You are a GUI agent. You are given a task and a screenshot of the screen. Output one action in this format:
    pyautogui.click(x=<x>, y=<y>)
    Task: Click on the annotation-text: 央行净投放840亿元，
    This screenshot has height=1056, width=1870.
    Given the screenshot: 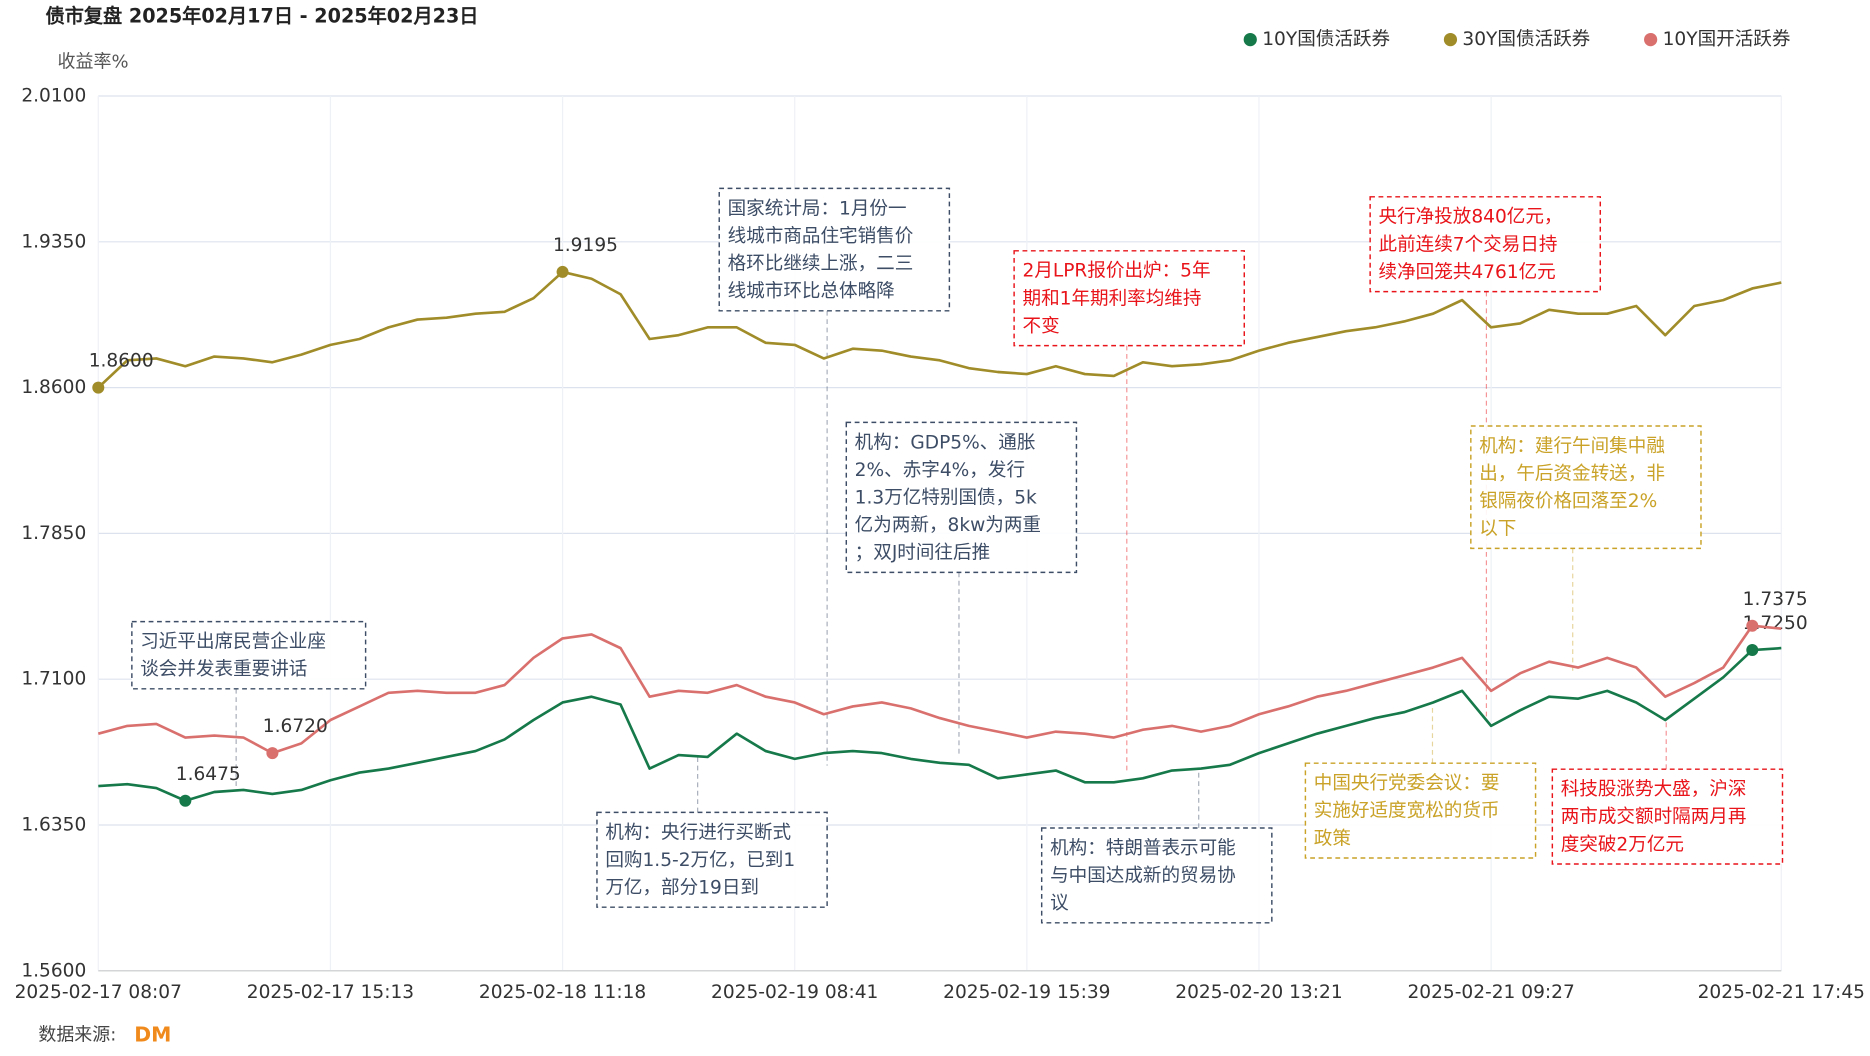 What is the action you would take?
    pyautogui.click(x=1471, y=217)
    